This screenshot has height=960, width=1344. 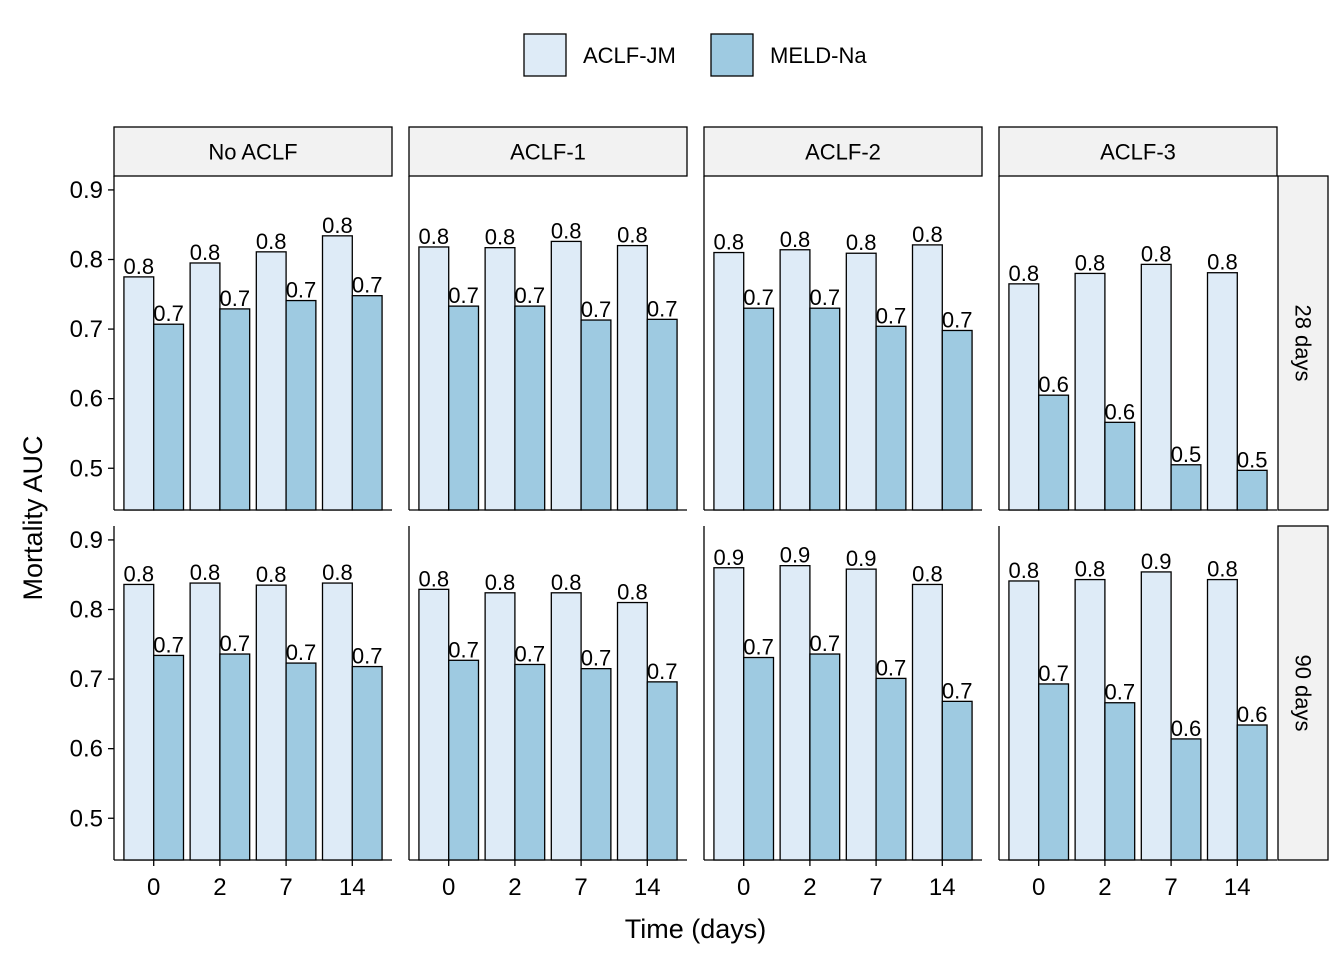 I want to click on x-axis: 0 2 7 14 0 2 7 14 0 2 7 14 0 2 7 14, so click(x=699, y=880).